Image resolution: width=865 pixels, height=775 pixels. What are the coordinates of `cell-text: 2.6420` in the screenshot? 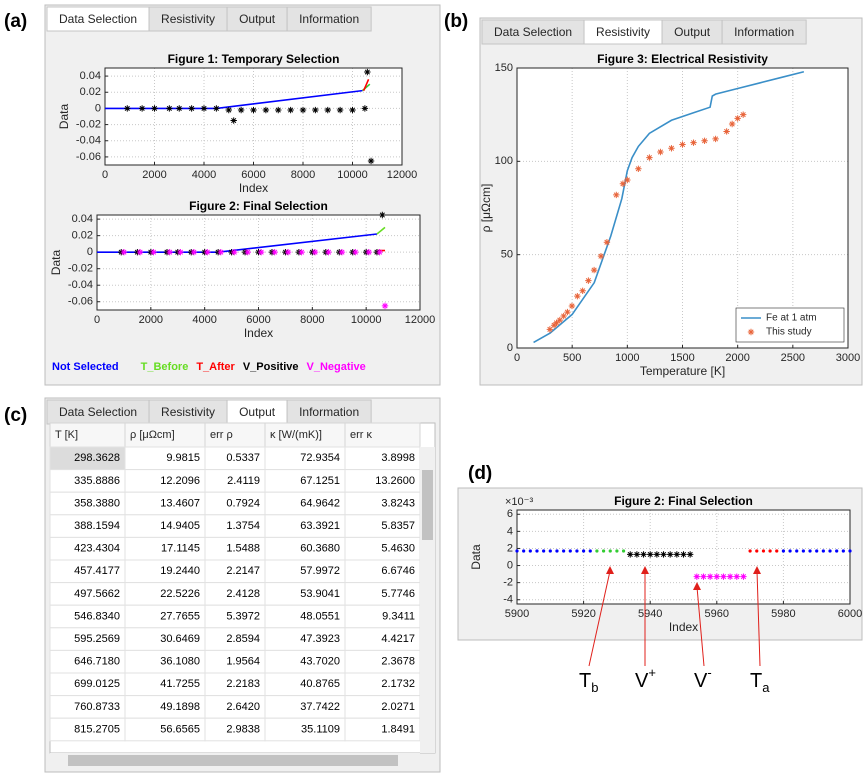 It's located at (243, 707).